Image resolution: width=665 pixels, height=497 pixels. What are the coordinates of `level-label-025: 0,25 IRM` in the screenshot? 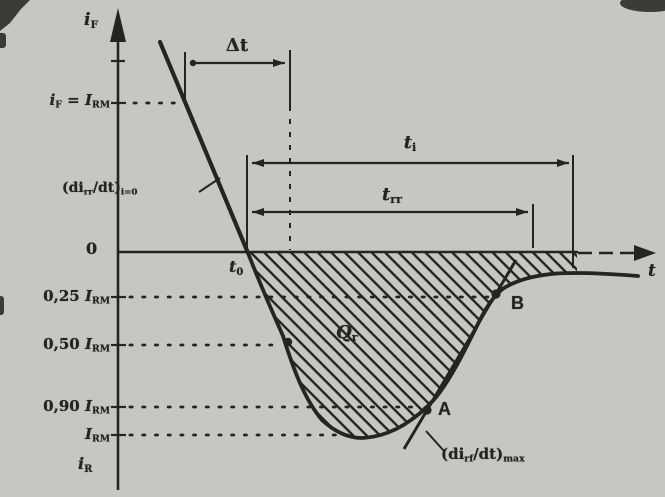 It's located at (76, 297).